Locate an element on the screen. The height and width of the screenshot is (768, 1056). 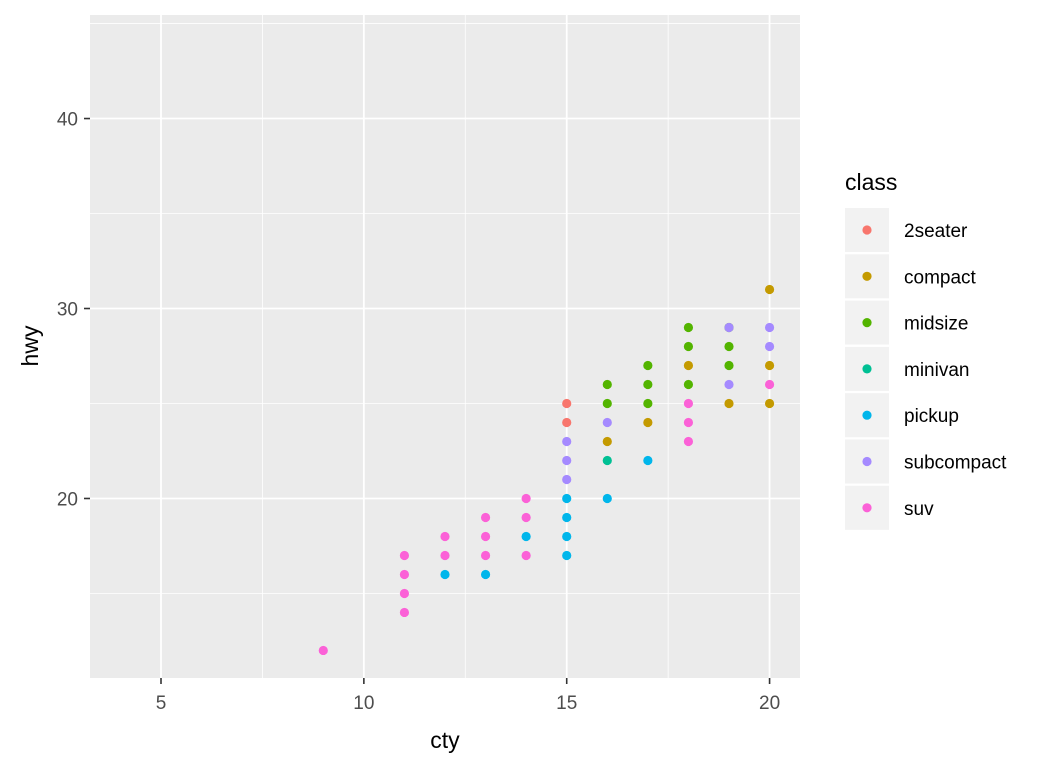
legend-label-compact: compact is located at coordinates (940, 277).